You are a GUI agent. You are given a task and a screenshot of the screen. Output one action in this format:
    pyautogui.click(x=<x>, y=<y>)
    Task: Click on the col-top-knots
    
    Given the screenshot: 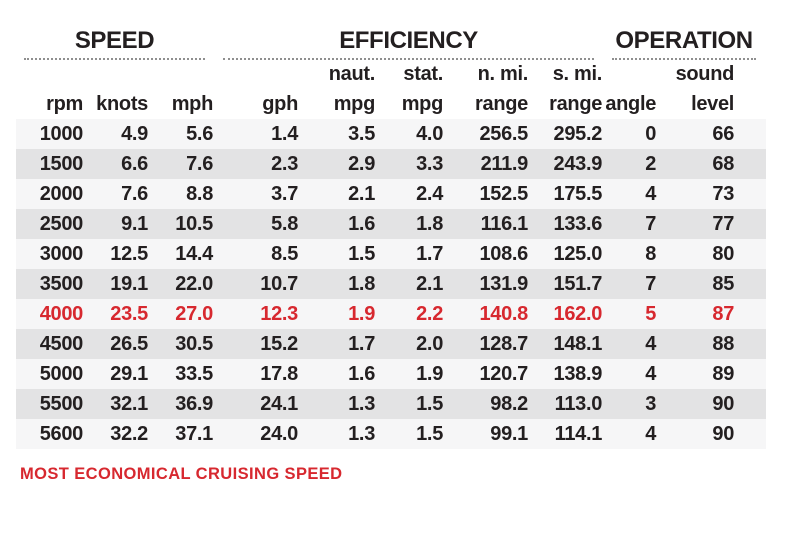 What is the action you would take?
    pyautogui.click(x=117, y=73)
    